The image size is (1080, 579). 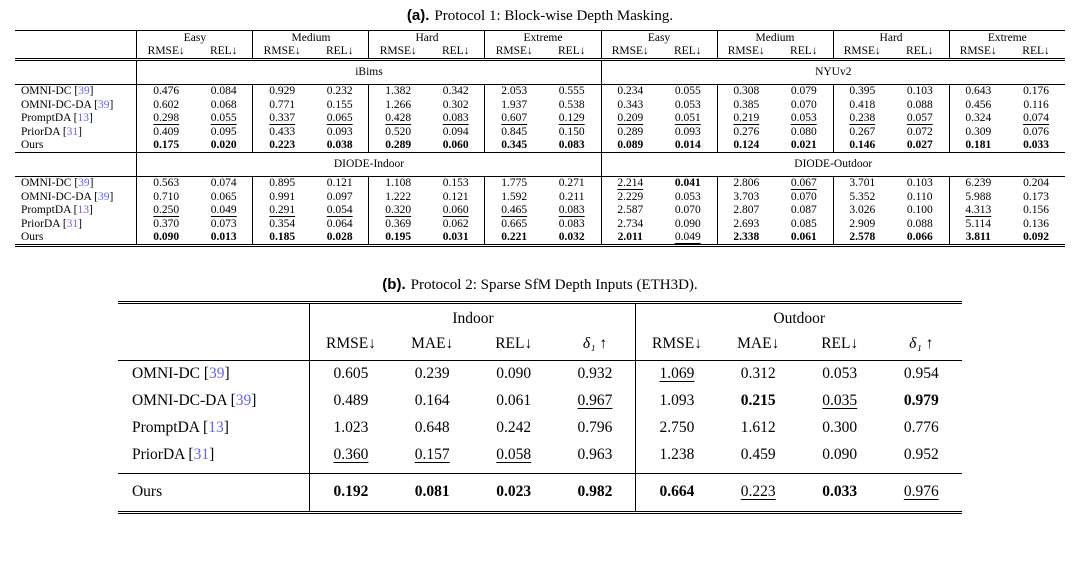 What do you see at coordinates (351, 374) in the screenshot?
I see `data-cell: 0.605` at bounding box center [351, 374].